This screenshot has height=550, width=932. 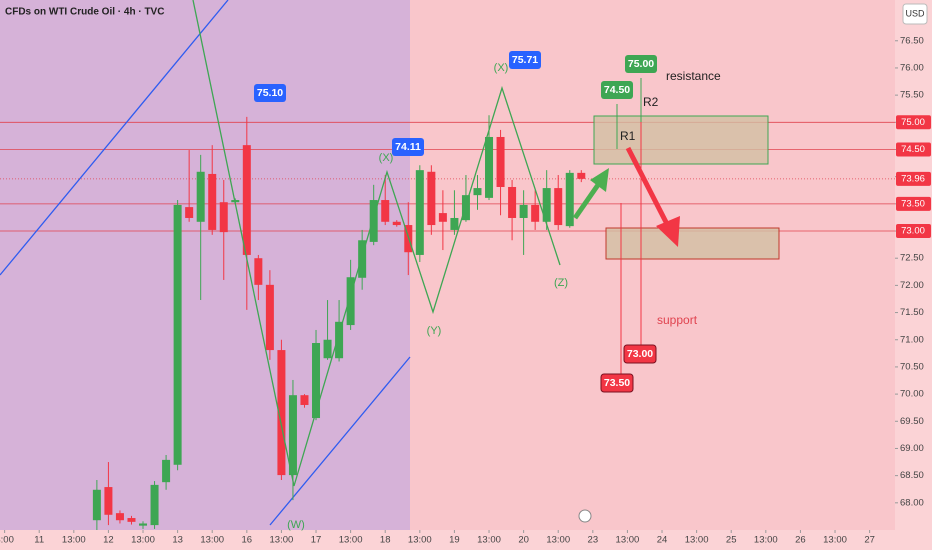 What do you see at coordinates (386, 158) in the screenshot?
I see `annotation-text: (X)` at bounding box center [386, 158].